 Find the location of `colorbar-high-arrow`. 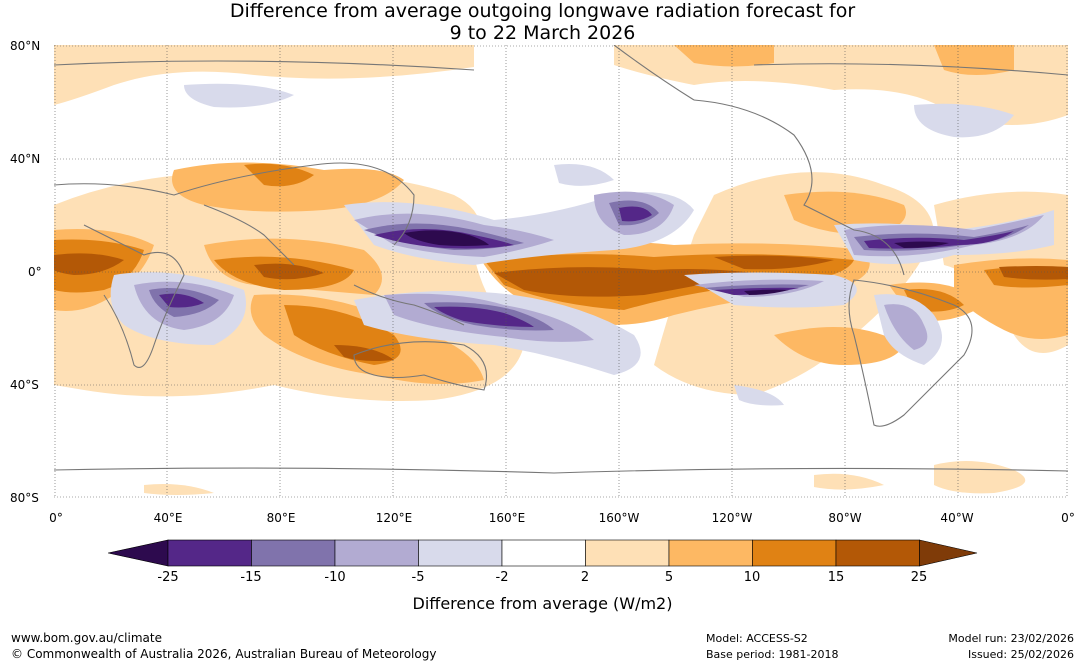

colorbar-high-arrow is located at coordinates (948, 553).